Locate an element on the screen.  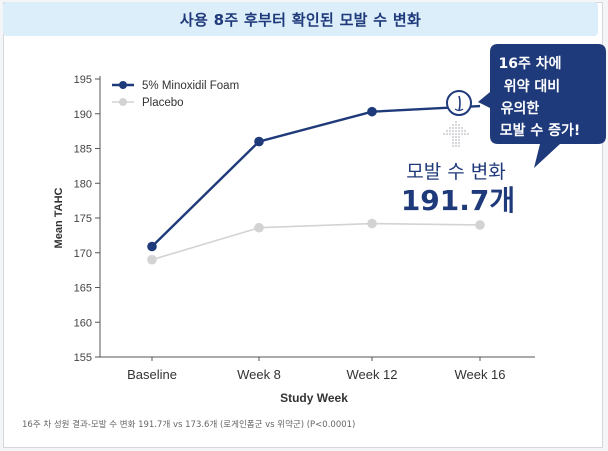
hair-change-value: 191.7개 is located at coordinates (458, 200).